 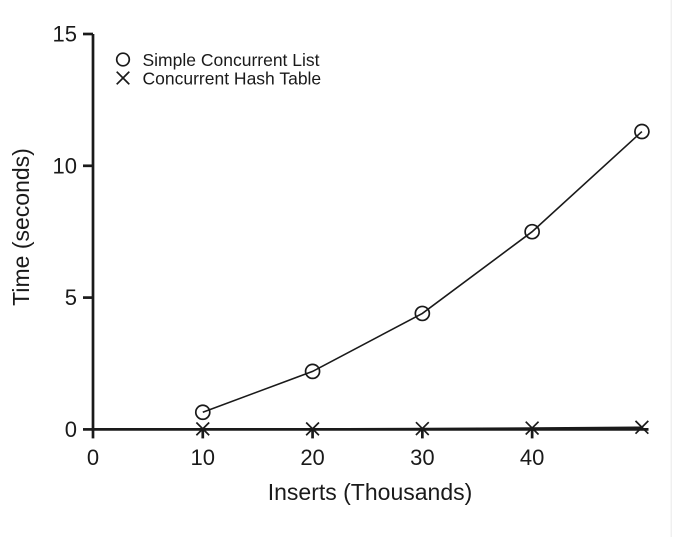 I want to click on x-axis-title: Inserts (Thousands), so click(x=370, y=492).